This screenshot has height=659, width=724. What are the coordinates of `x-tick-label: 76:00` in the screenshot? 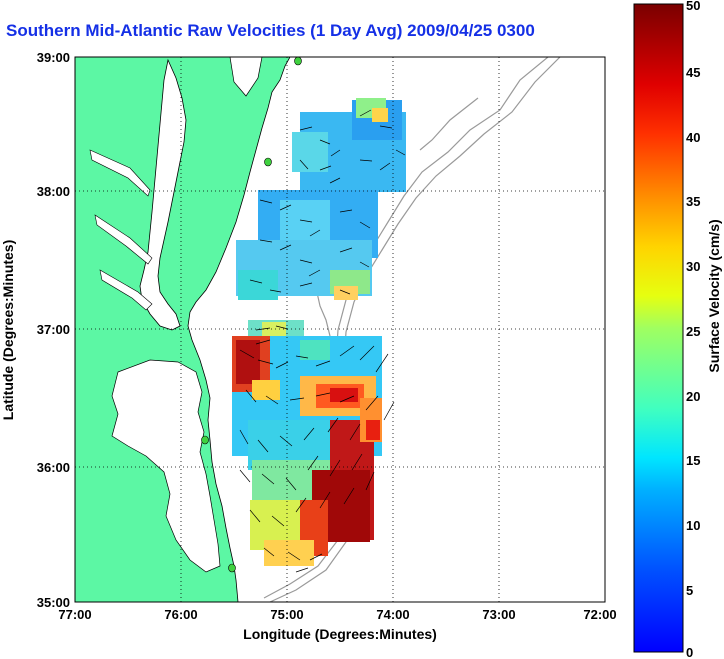 It's located at (180, 614).